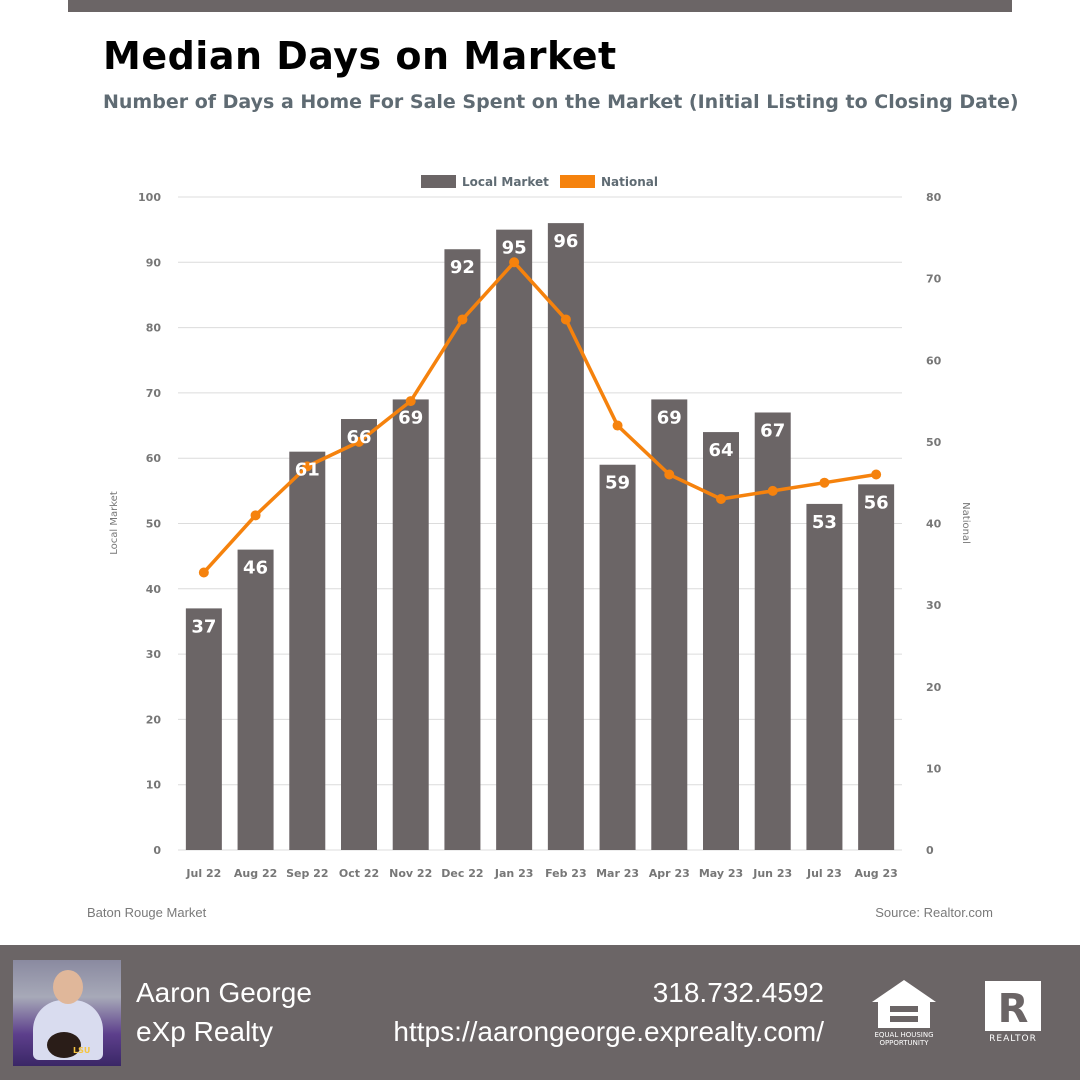 This screenshot has width=1080, height=1080. What do you see at coordinates (410, 873) in the screenshot?
I see `x-tick-label: Nov 22` at bounding box center [410, 873].